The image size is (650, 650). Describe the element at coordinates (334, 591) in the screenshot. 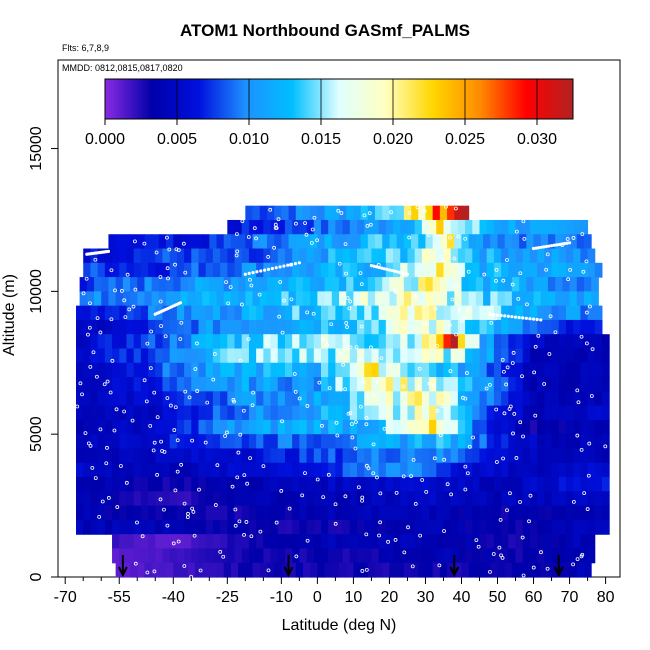

I see `x-axis: -70 -55 -40 -25 -10 0 10 20 30 40 50 60 70 80` at that location.